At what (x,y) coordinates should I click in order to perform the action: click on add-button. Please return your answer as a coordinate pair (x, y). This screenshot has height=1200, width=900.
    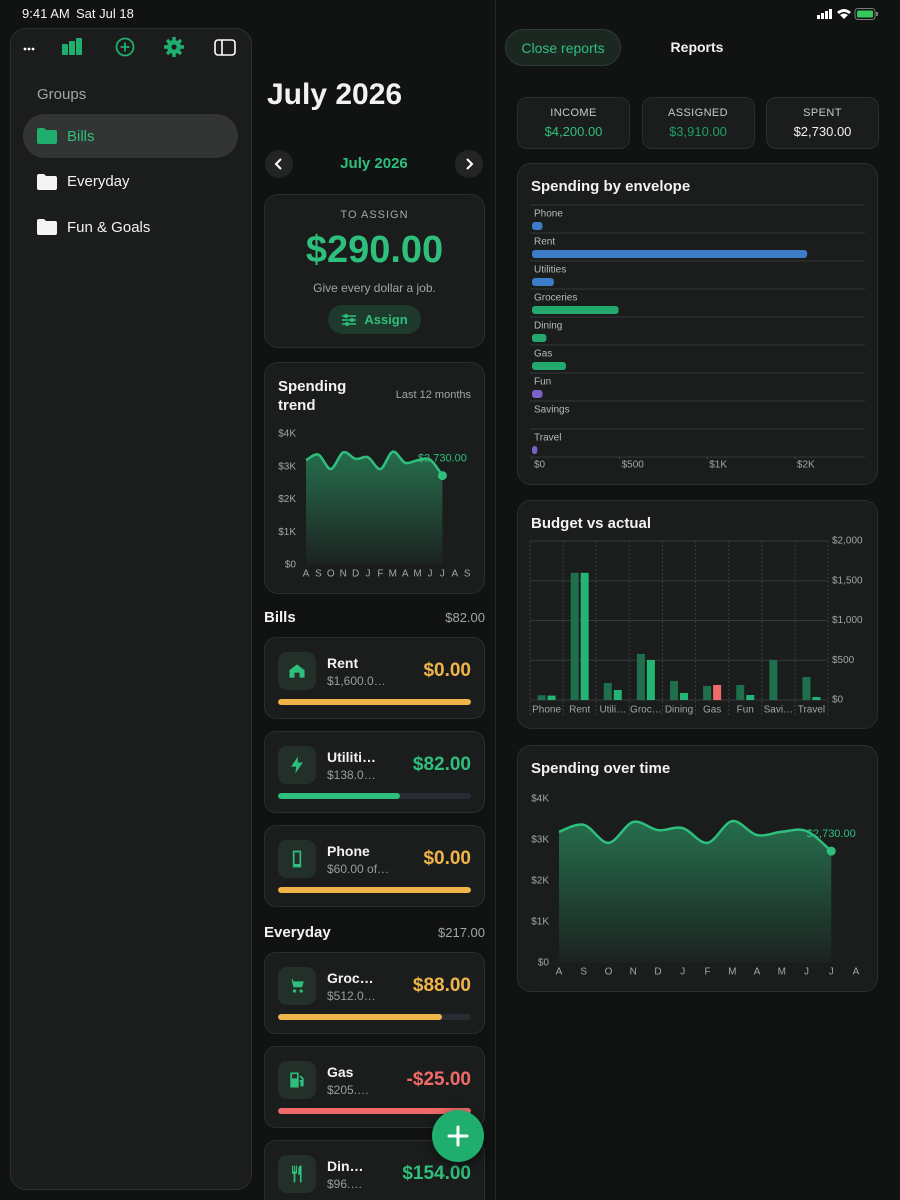
    Looking at the image, I should click on (125, 47).